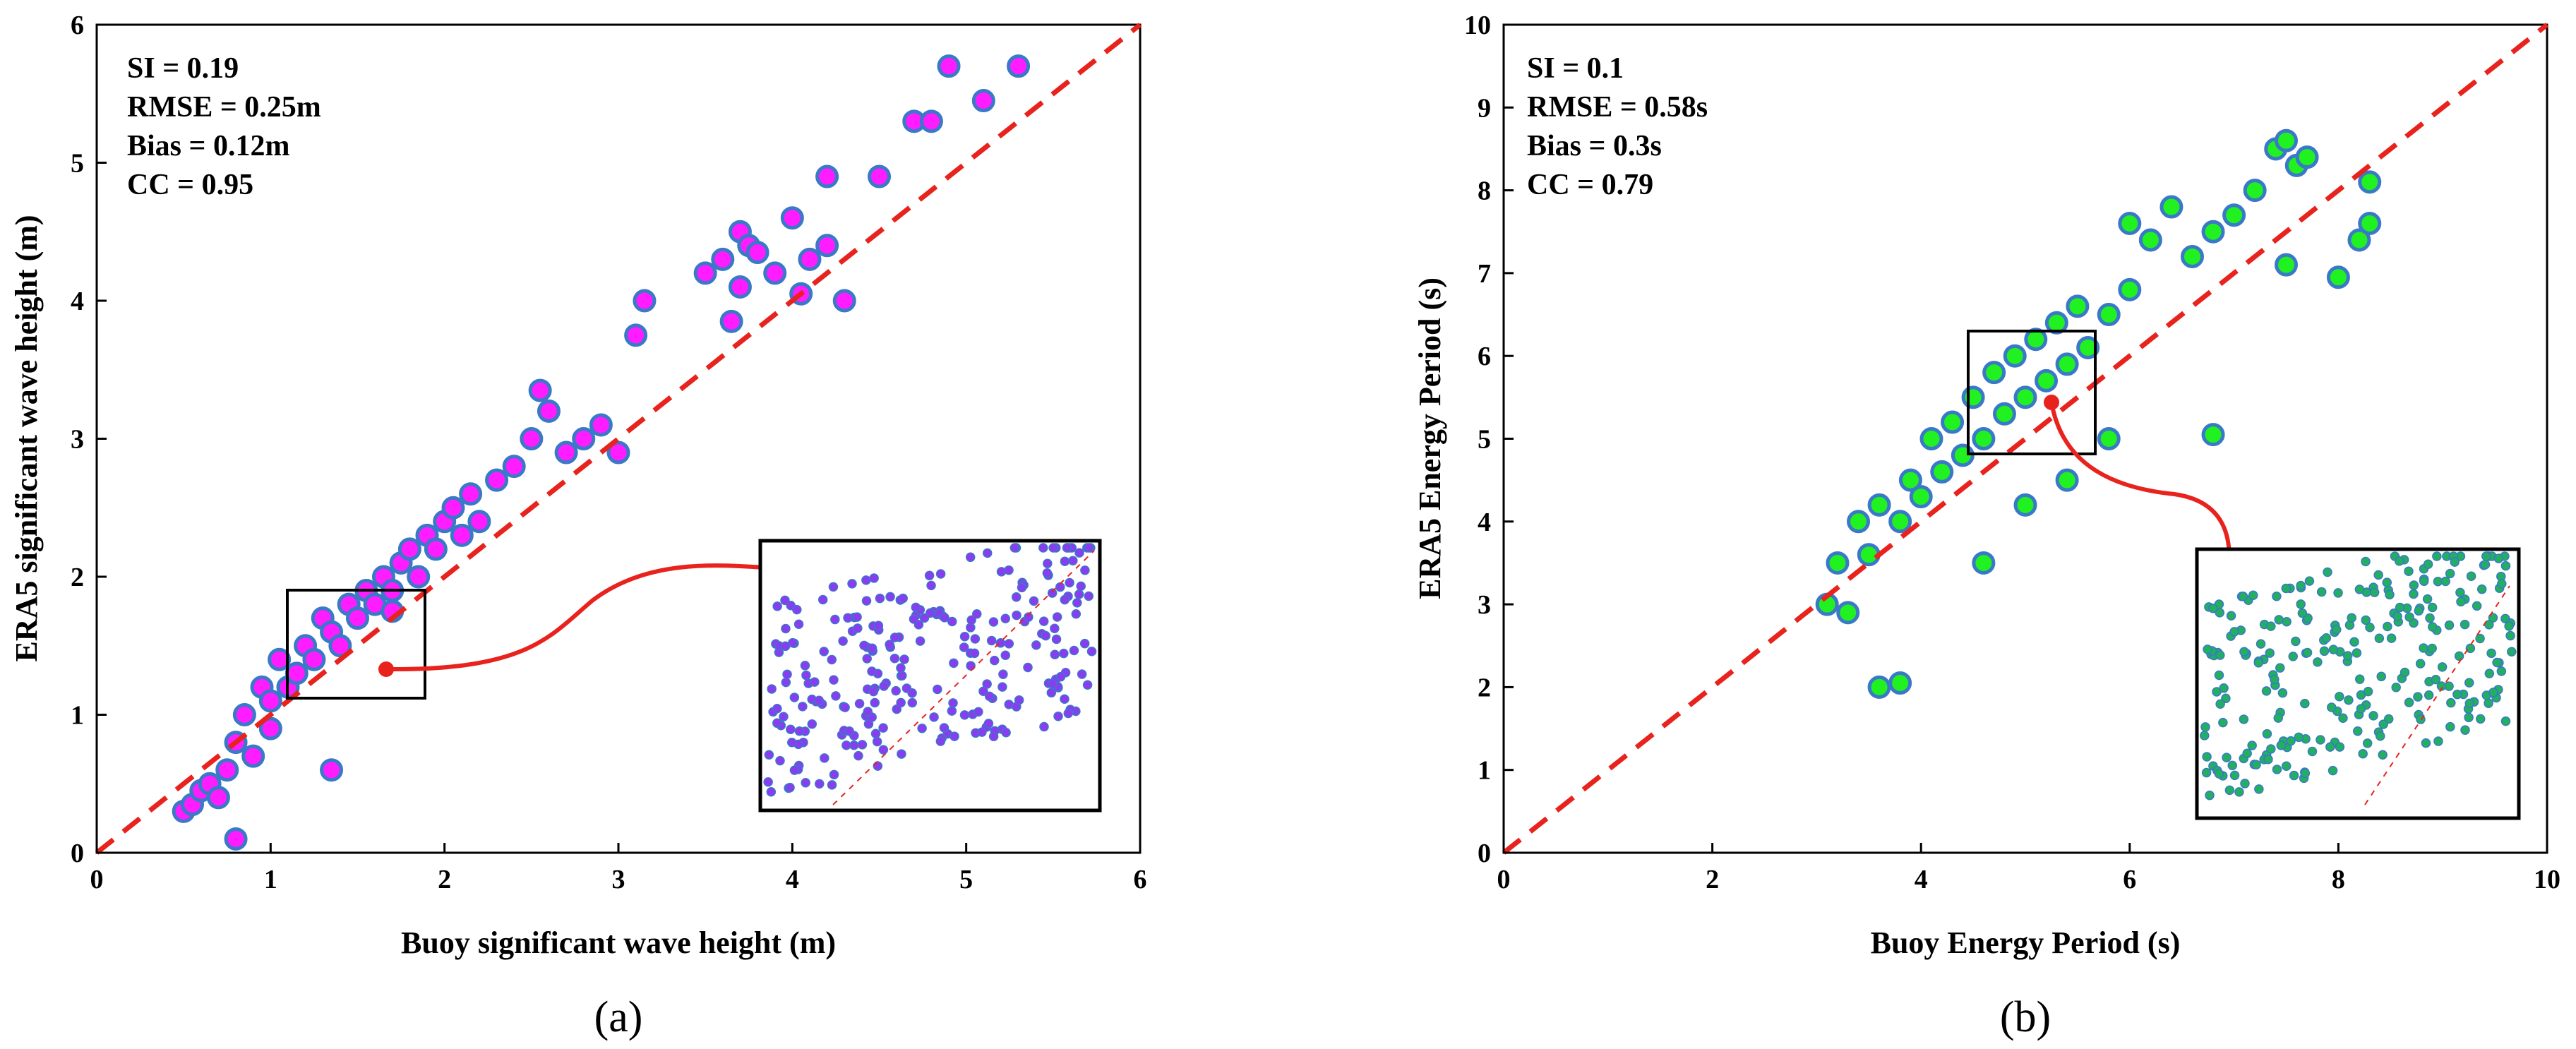 This screenshot has height=1049, width=2576. What do you see at coordinates (208, 146) in the screenshot?
I see `stat-bias-a: Bias = 0.12m` at bounding box center [208, 146].